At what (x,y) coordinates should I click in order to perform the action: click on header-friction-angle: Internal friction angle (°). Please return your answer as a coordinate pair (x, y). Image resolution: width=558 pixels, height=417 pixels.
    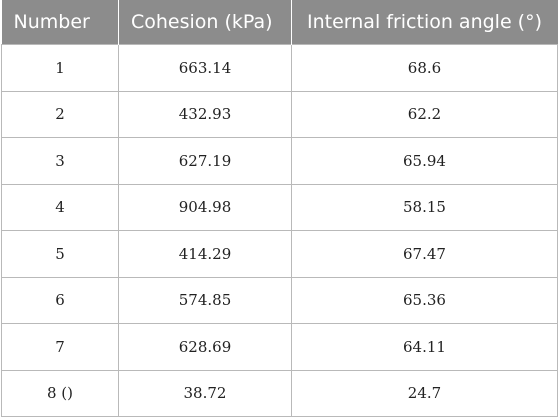
    Looking at the image, I should click on (424, 22).